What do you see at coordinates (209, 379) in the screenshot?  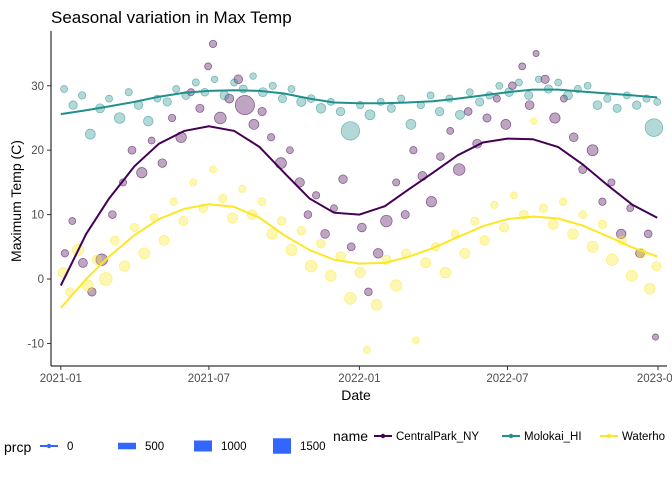 I see `x-tick-label: 2021-07` at bounding box center [209, 379].